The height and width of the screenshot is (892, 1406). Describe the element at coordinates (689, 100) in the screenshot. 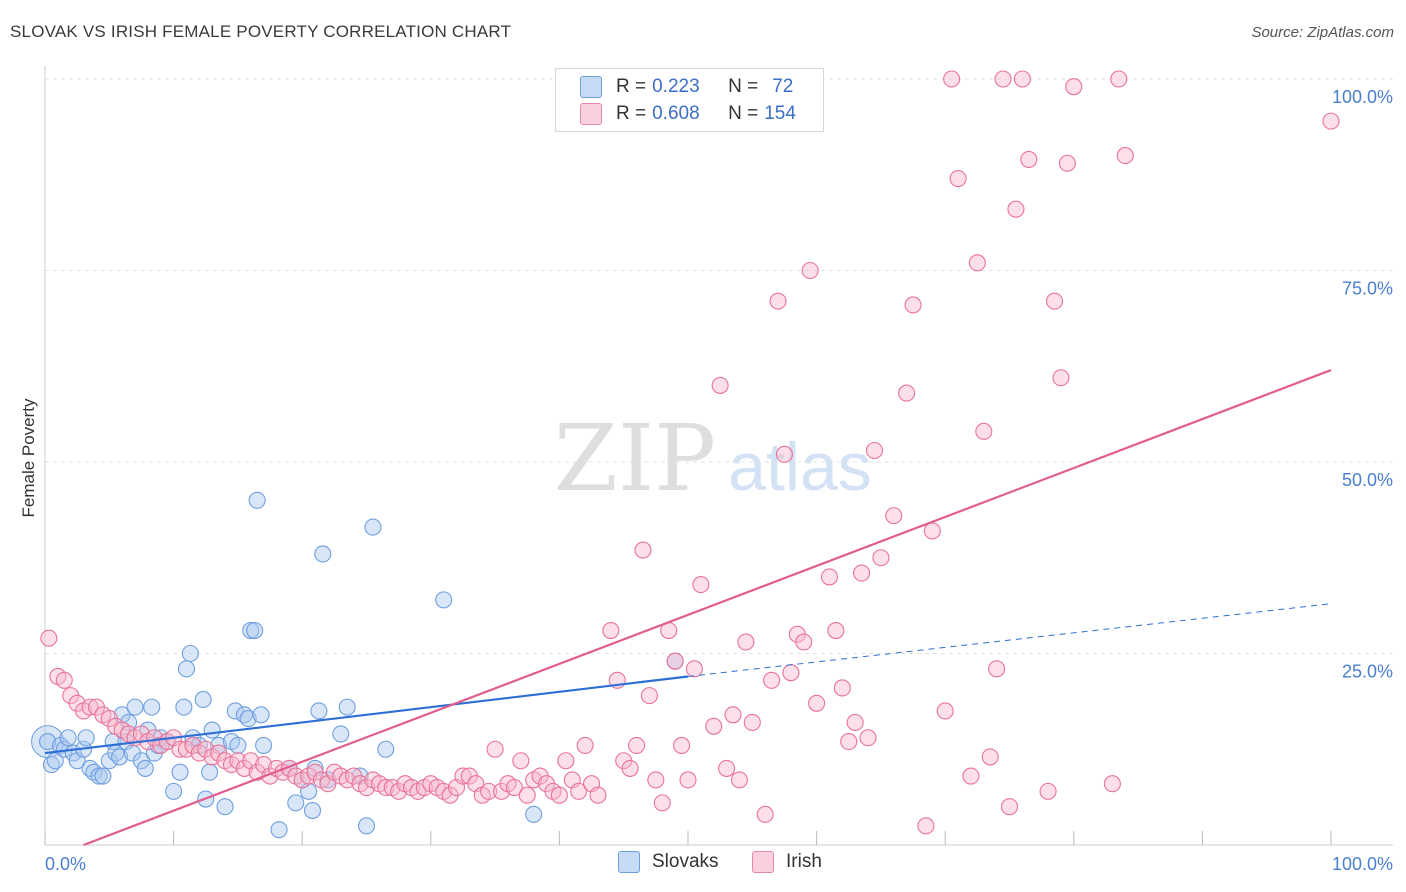

I see `stats-legend: R = 0.223 N = 72 R = 0.608 N = 154` at that location.